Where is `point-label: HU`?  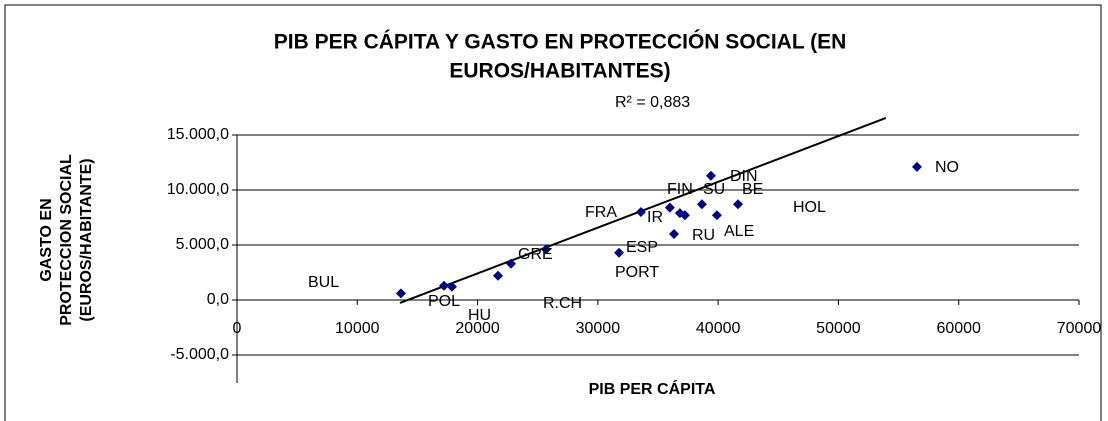
point-label: HU is located at coordinates (479, 315).